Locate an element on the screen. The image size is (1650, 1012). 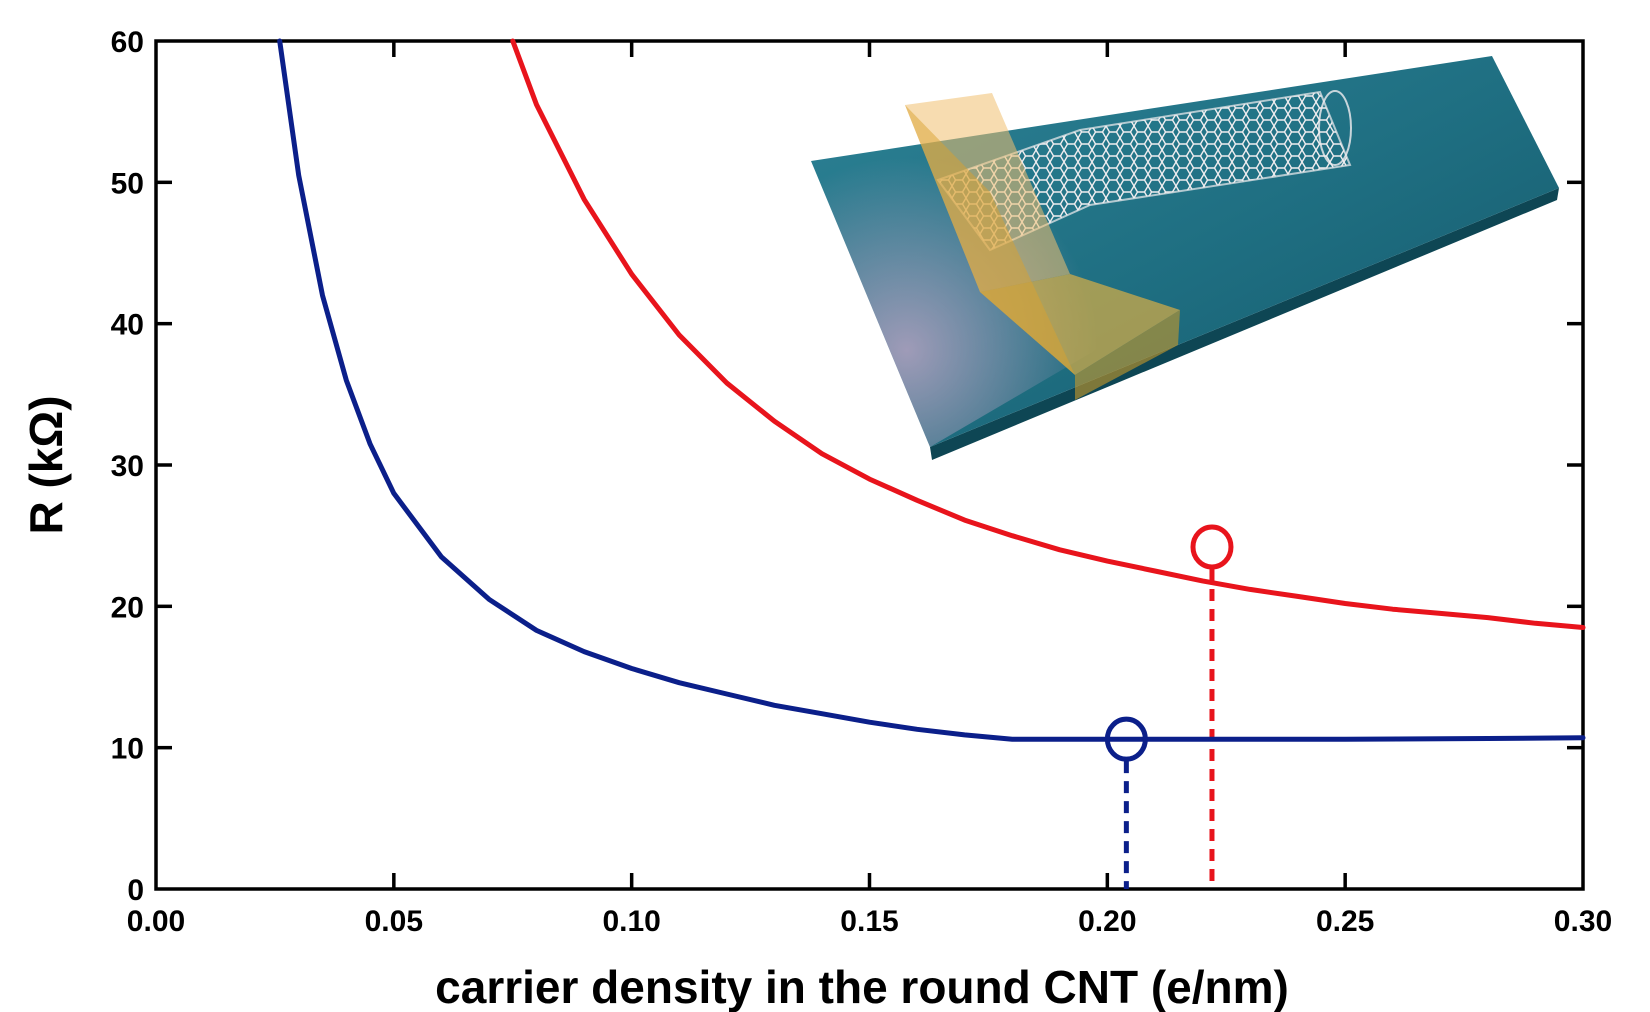
marker-layer is located at coordinates (1169, 643).